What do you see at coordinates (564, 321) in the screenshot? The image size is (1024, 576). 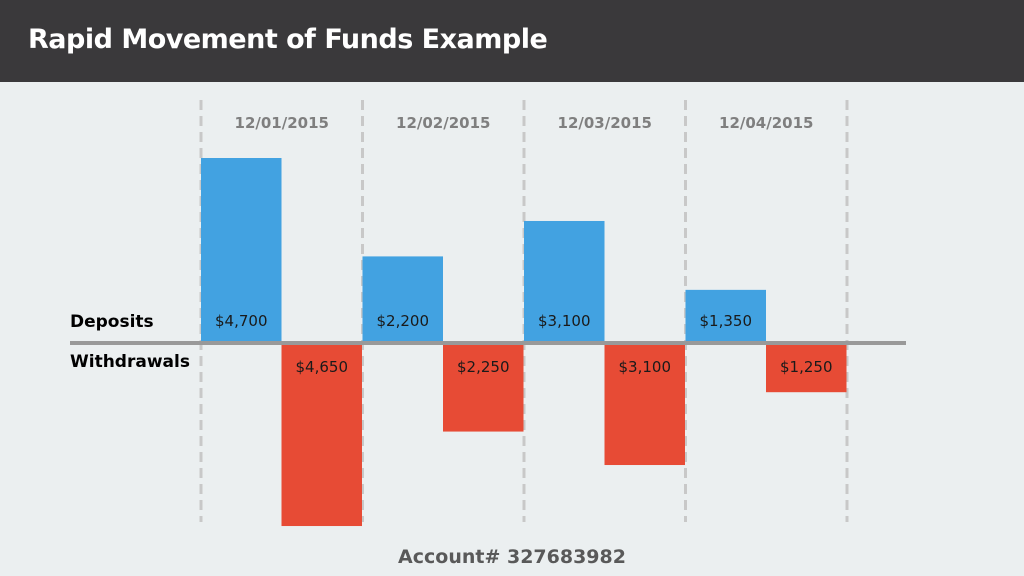 I see `deposit-value-label: $3,100` at bounding box center [564, 321].